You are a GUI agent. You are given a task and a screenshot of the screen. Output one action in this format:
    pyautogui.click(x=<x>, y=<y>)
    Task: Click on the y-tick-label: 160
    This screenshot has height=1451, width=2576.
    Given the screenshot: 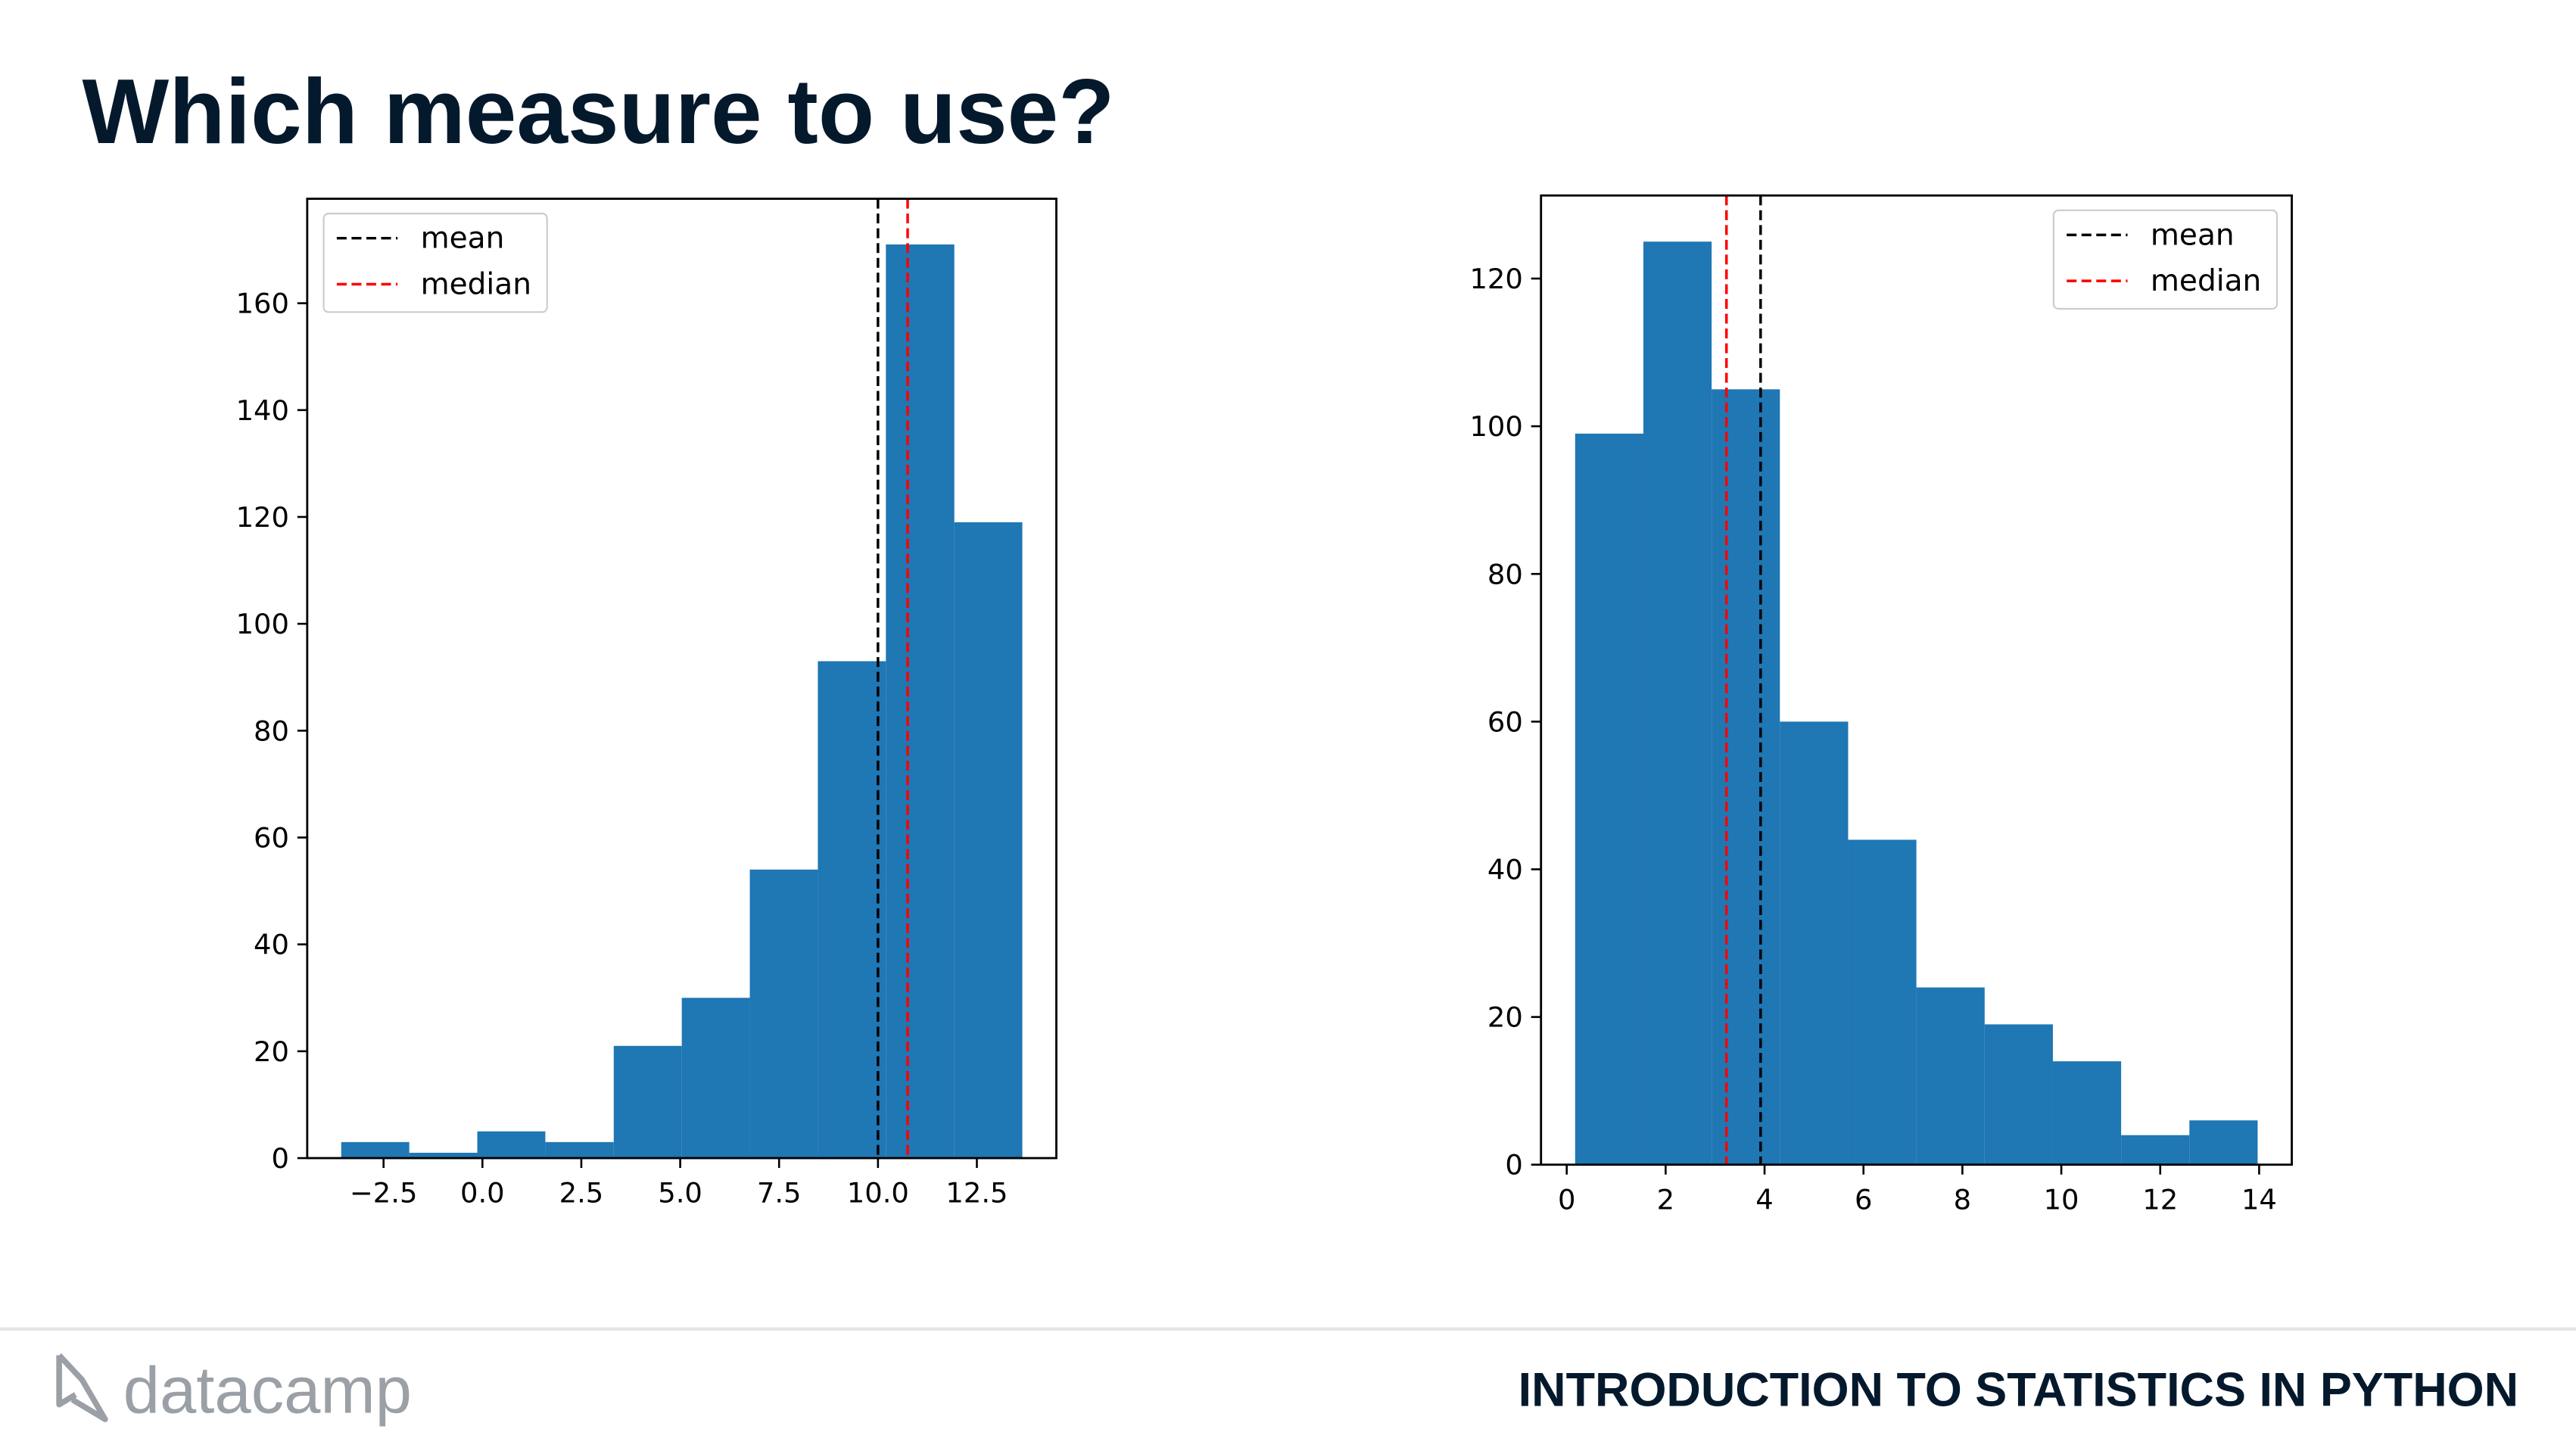 What is the action you would take?
    pyautogui.click(x=262, y=304)
    